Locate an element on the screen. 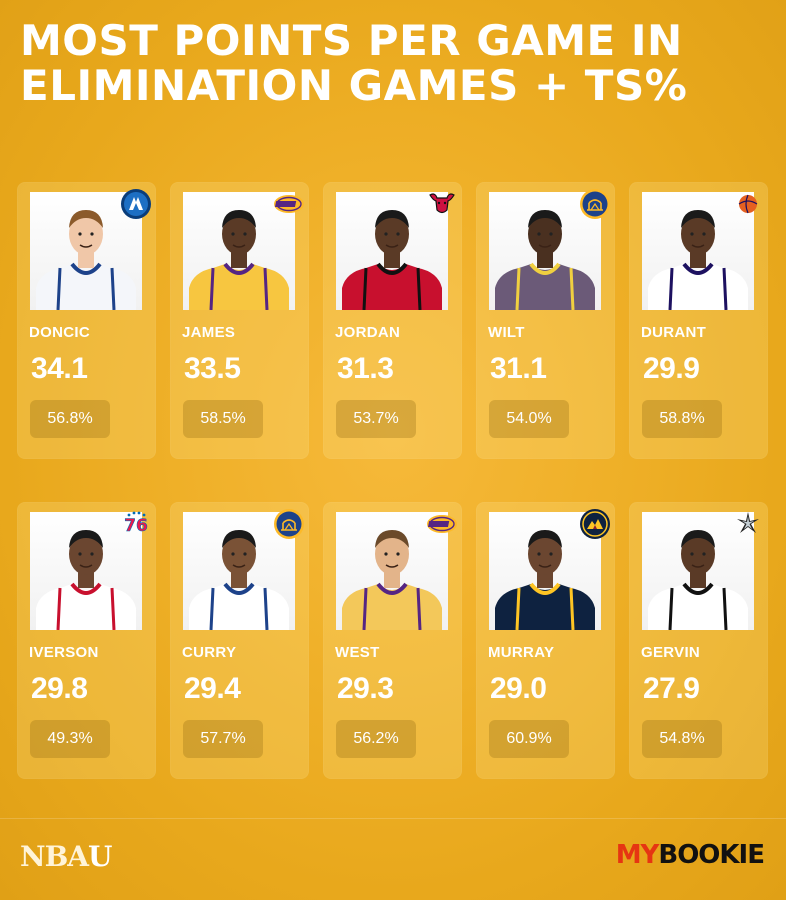 The image size is (786, 900). points-per-game-value: 31.1 is located at coordinates (518, 368).